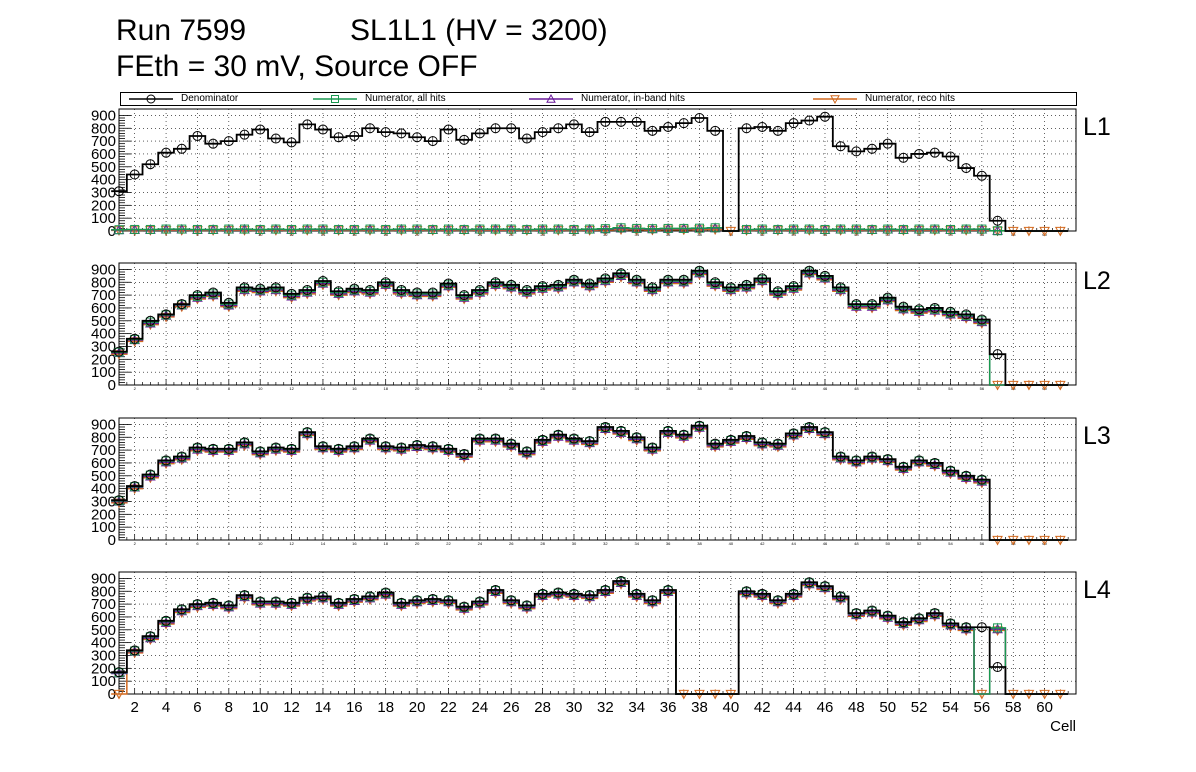 The width and height of the screenshot is (1196, 772). I want to click on x-tick-label: 42, so click(762, 543).